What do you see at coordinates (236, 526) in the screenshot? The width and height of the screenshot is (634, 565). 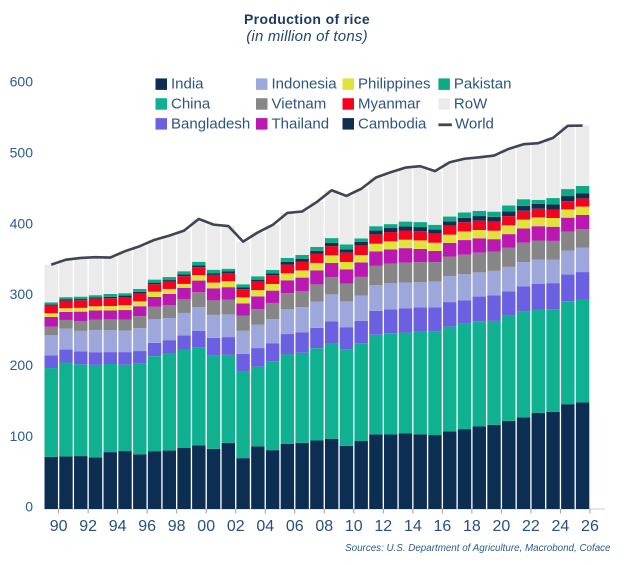 I see `svg-text: 02` at bounding box center [236, 526].